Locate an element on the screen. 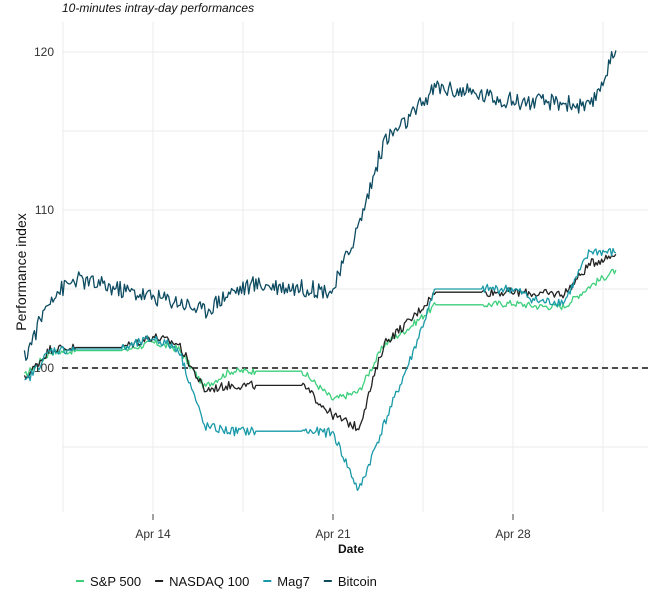 The image size is (661, 599). legend-label: Bitcoin is located at coordinates (357, 581).